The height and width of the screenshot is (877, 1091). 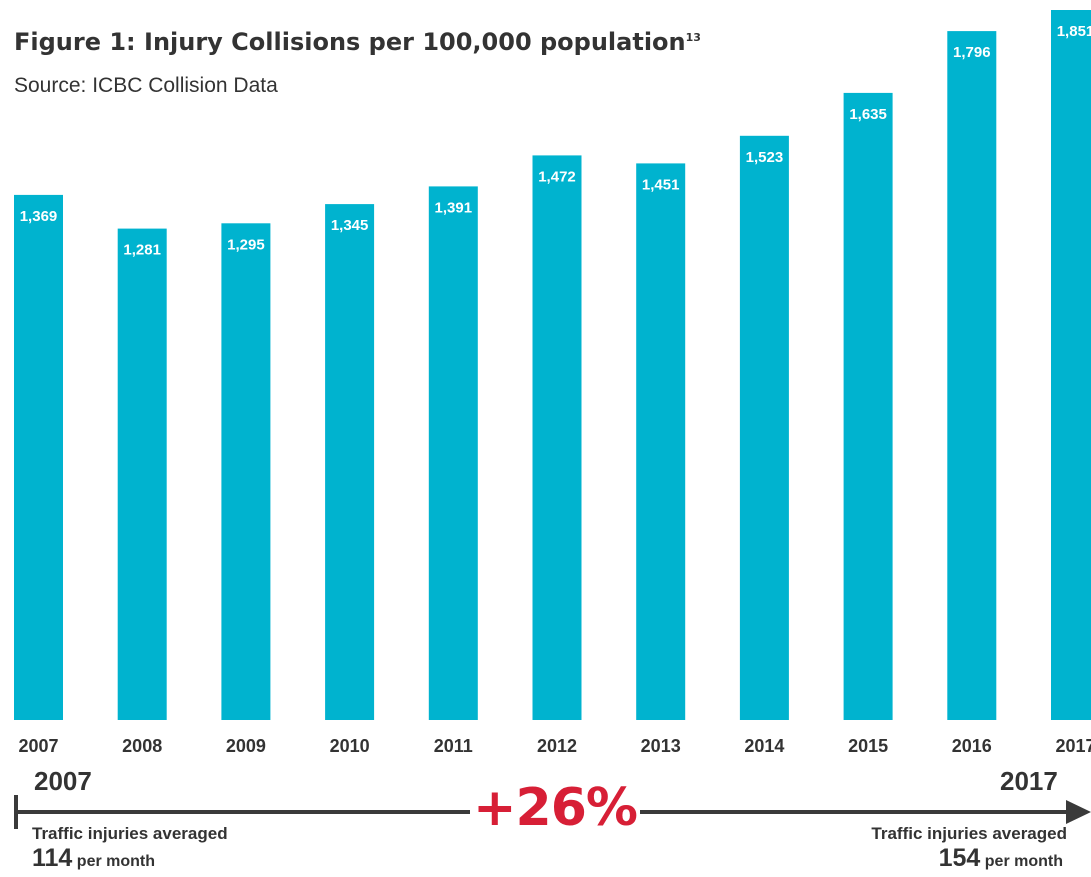 I want to click on x-tick-label: 2016, so click(x=972, y=746).